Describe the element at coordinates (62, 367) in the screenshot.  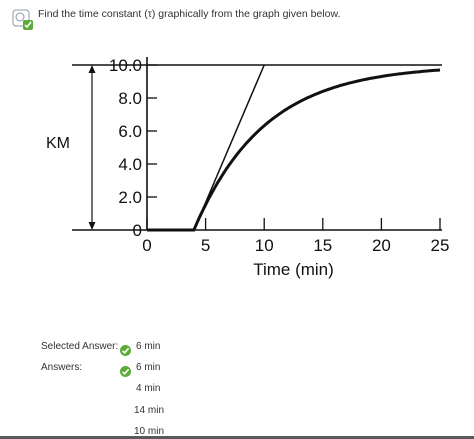
I see `answers-label: Answers:` at that location.